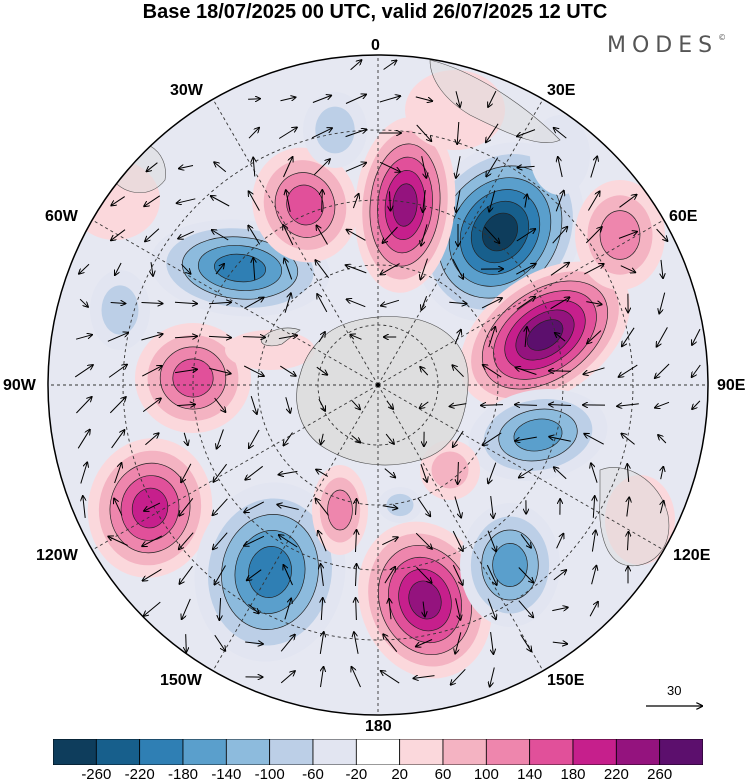 Image resolution: width=750 pixels, height=783 pixels. I want to click on colorbar-tick-label: -60, so click(313, 774).